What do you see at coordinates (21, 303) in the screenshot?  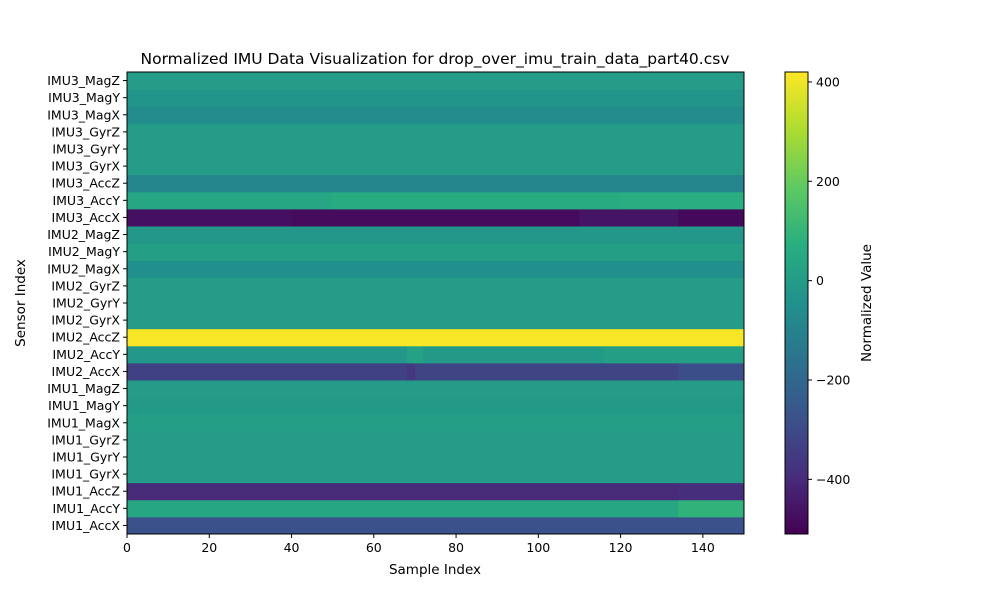 I see `y-axis-label: Sensor Index` at bounding box center [21, 303].